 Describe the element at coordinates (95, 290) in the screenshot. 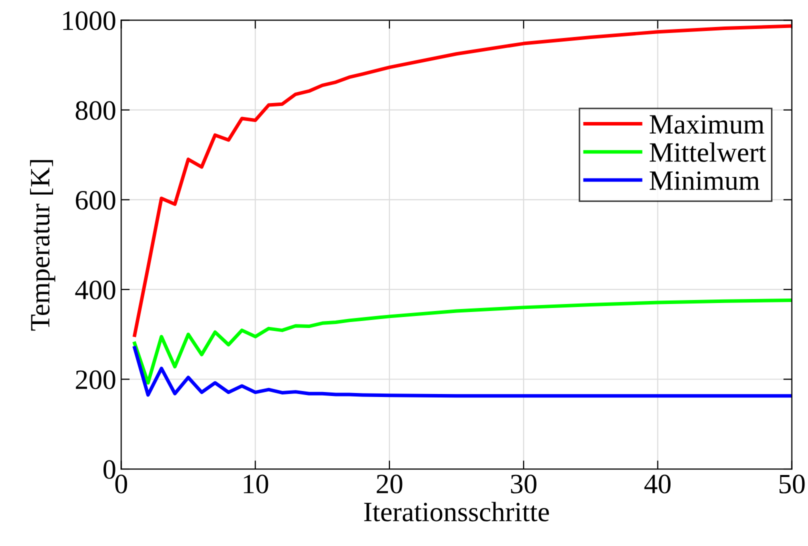

I see `y-tick-label: 400` at that location.